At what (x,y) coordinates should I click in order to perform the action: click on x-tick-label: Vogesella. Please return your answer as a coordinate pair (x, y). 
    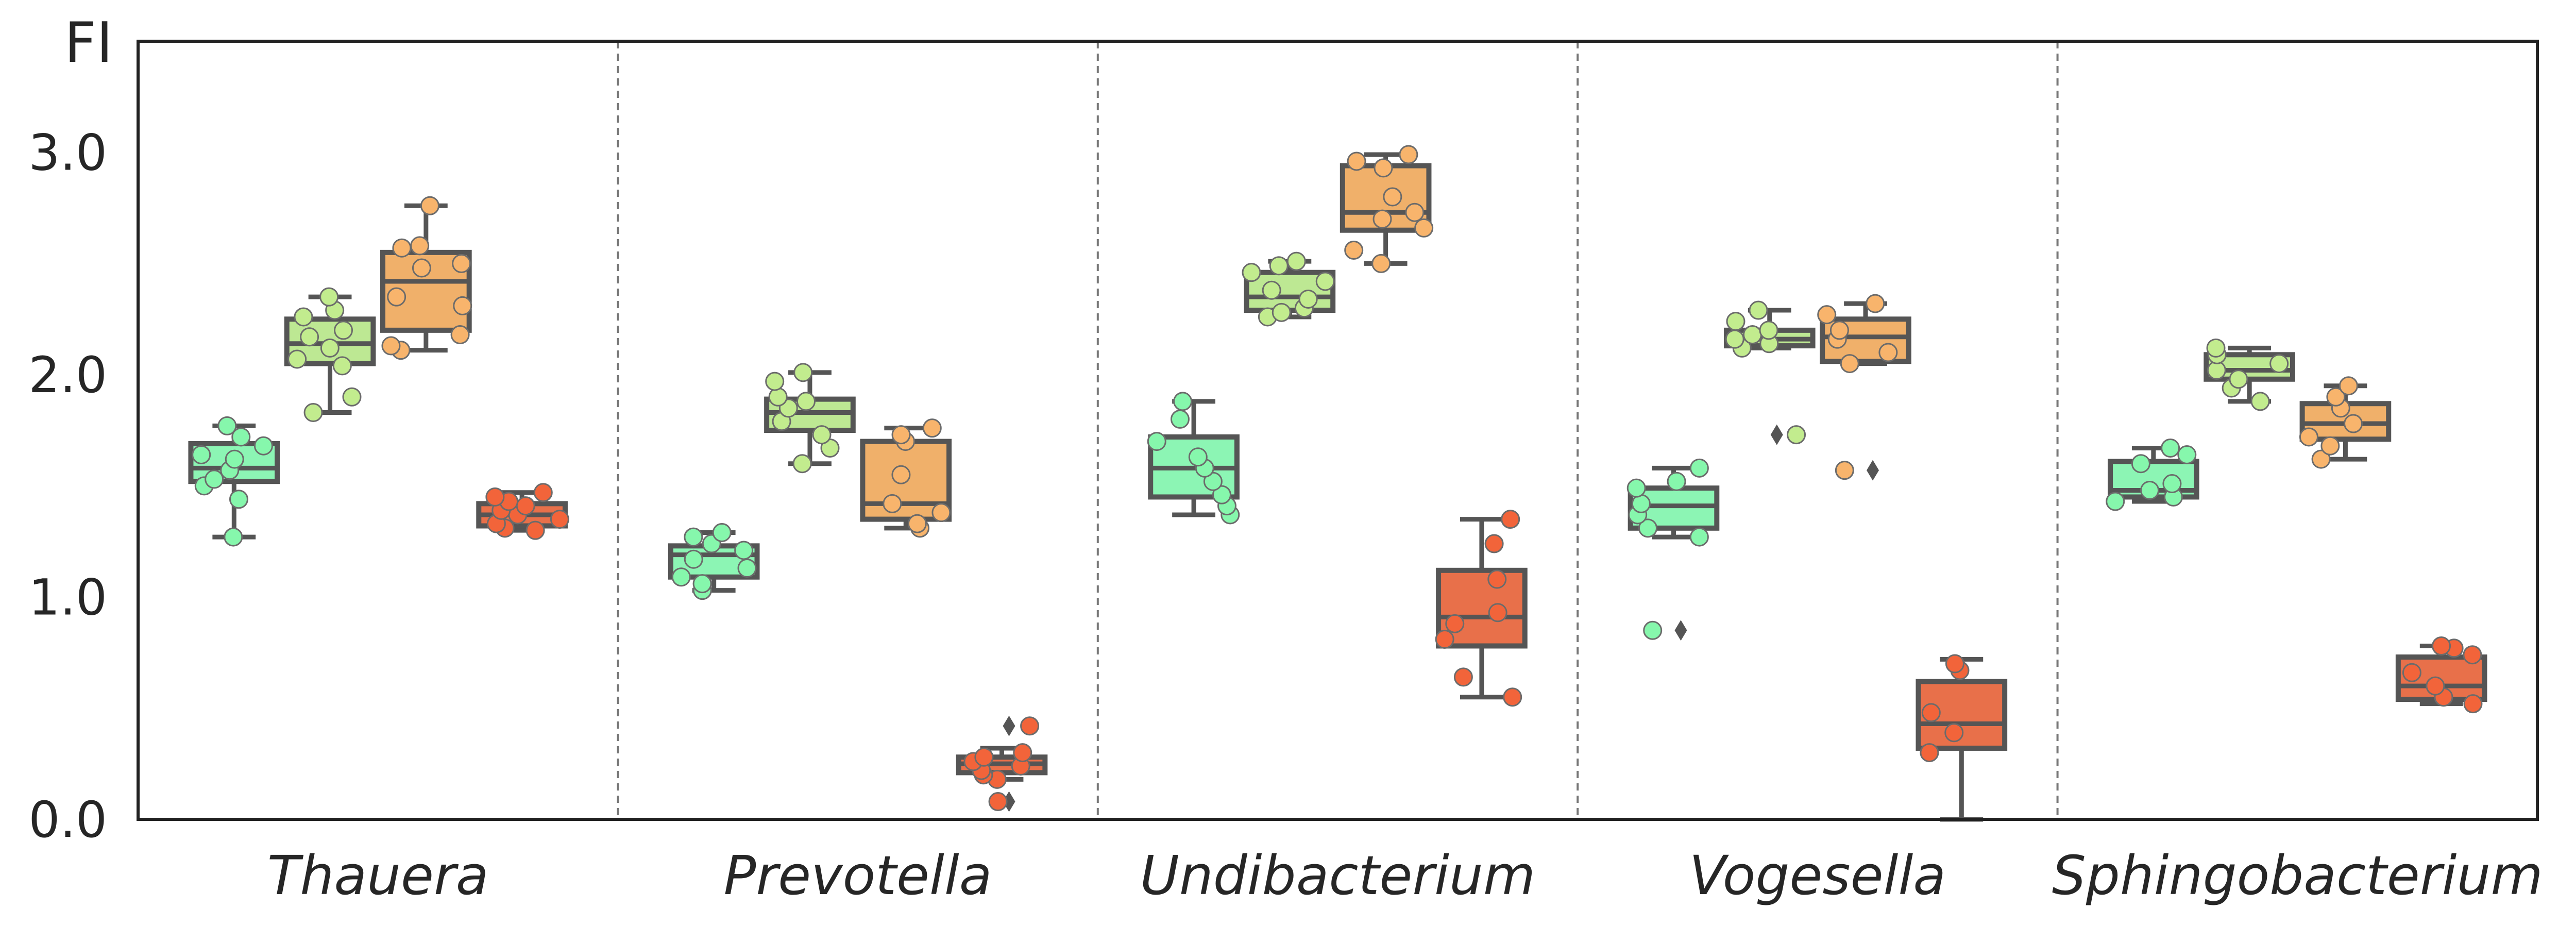
    Looking at the image, I should click on (1817, 875).